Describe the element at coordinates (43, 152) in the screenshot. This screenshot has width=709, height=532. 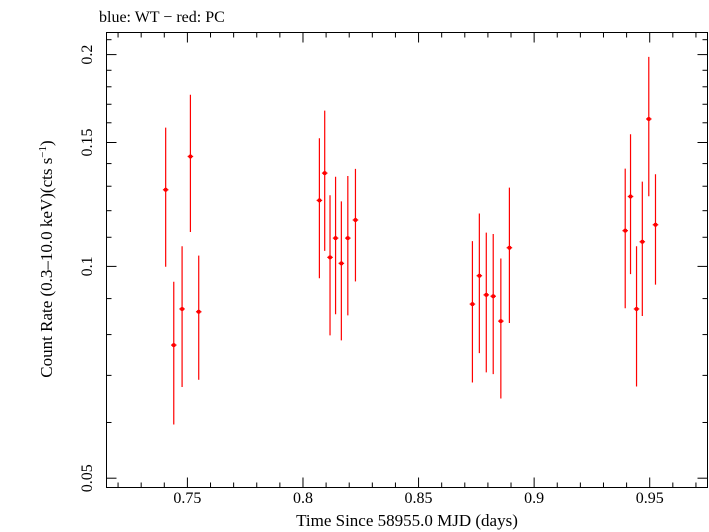
I see `y-axis-label-superscript: −1` at that location.